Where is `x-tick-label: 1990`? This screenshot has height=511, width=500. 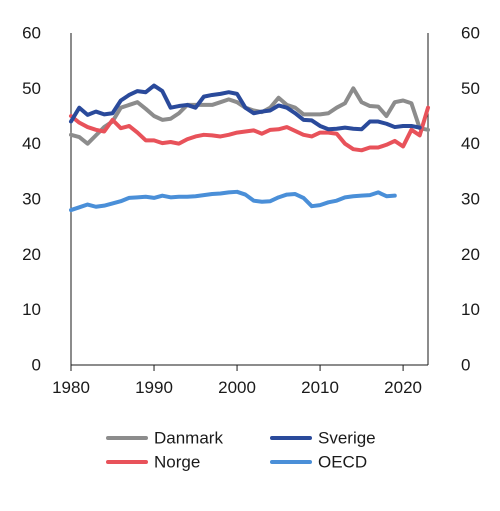 x-tick-label: 1990 is located at coordinates (154, 387).